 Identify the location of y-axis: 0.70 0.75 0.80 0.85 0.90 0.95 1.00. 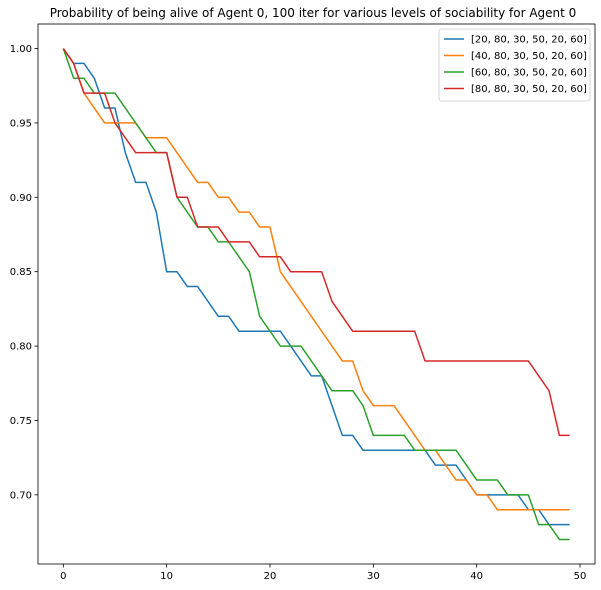
(24, 272).